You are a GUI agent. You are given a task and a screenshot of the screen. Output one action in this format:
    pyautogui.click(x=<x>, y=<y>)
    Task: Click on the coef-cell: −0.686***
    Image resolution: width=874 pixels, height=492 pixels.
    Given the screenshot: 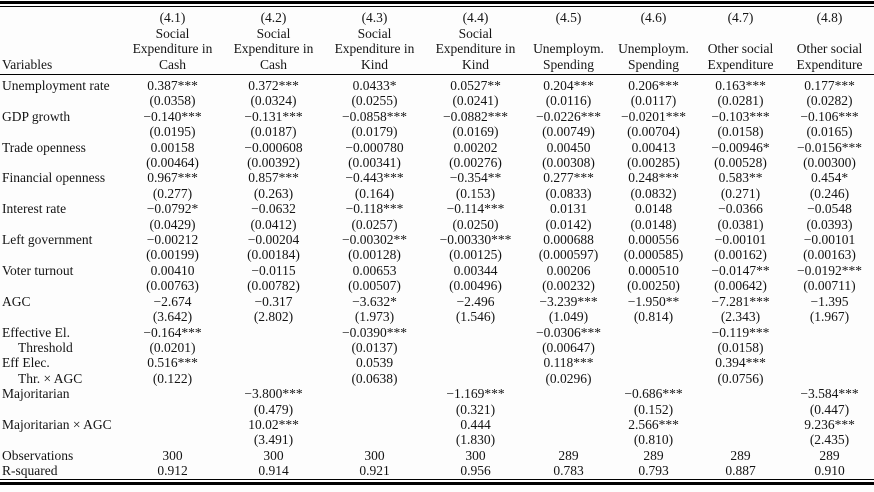 What is the action you would take?
    pyautogui.click(x=653, y=394)
    